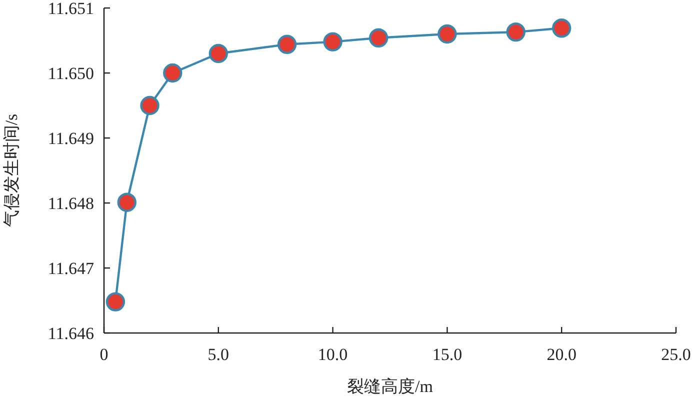  What do you see at coordinates (561, 354) in the screenshot?
I see `x-tick-label: 20.0` at bounding box center [561, 354].